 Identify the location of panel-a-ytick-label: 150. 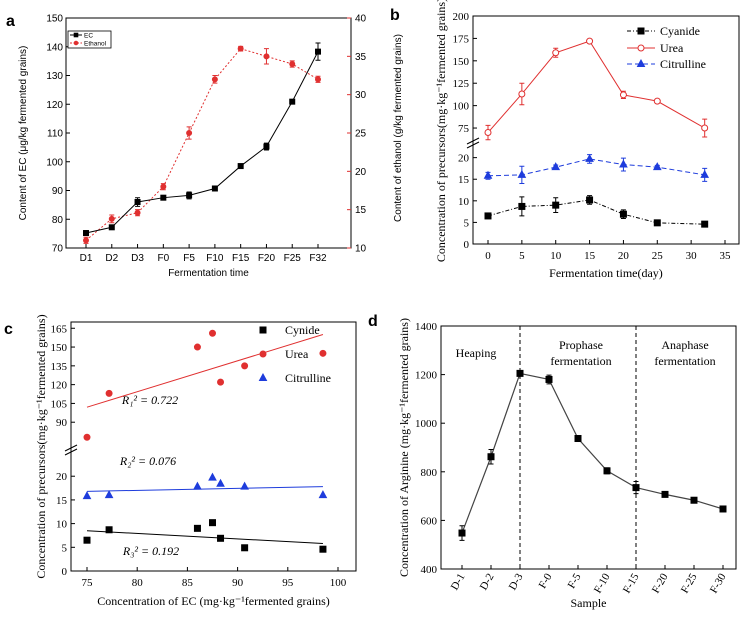
(54, 19).